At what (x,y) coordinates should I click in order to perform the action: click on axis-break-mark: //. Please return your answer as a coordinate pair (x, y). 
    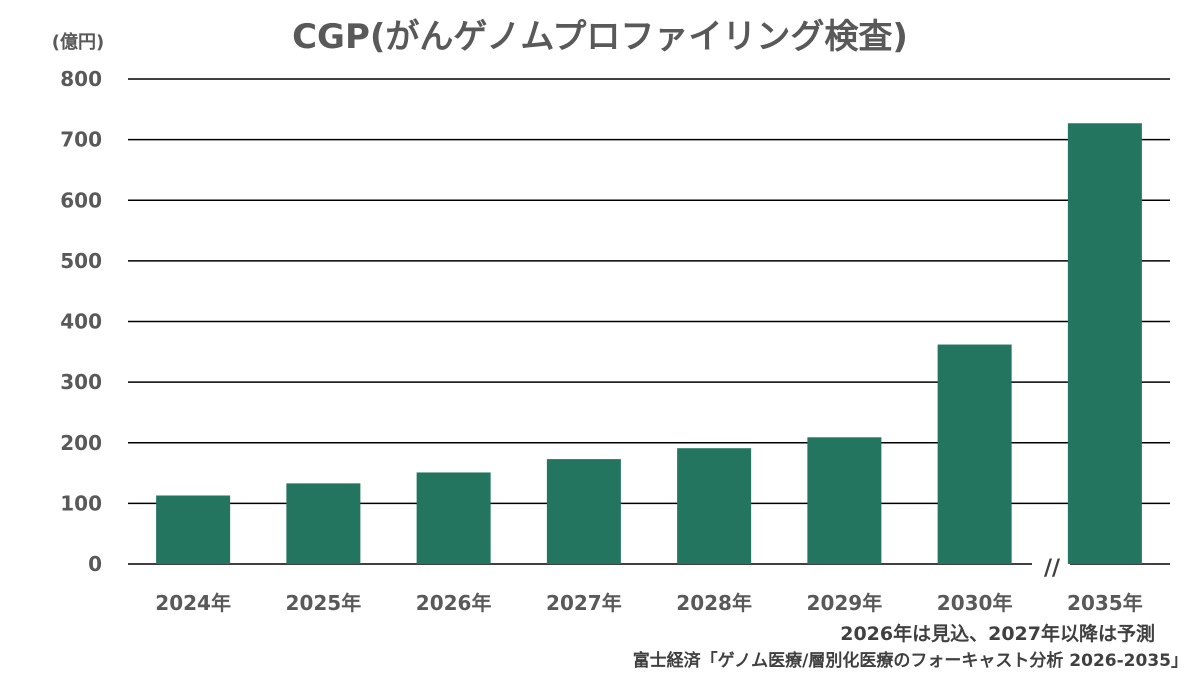
    Looking at the image, I should click on (1052, 568).